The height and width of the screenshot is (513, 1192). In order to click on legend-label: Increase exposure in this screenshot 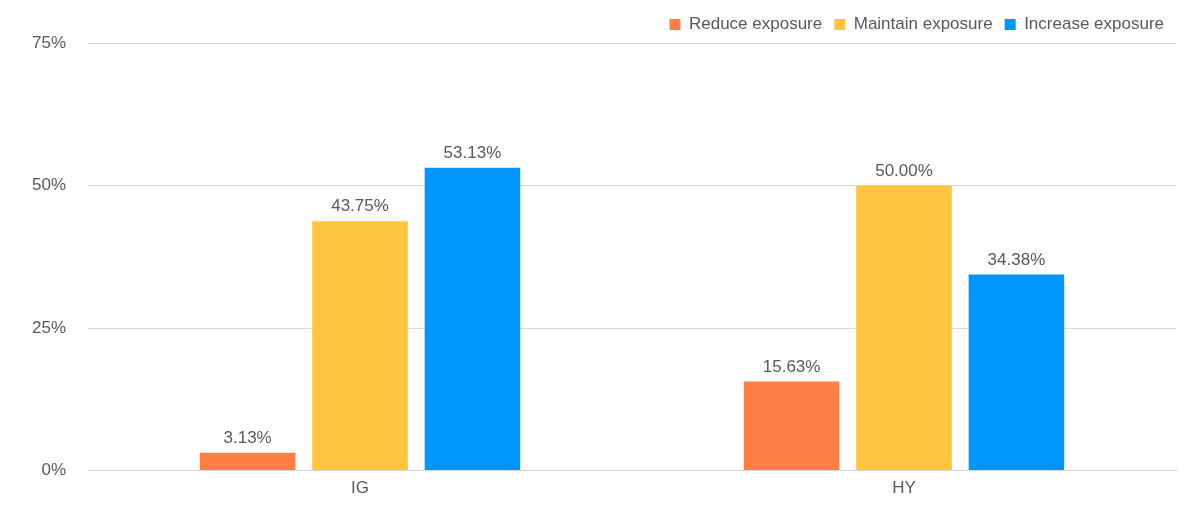, I will do `click(1094, 24)`.